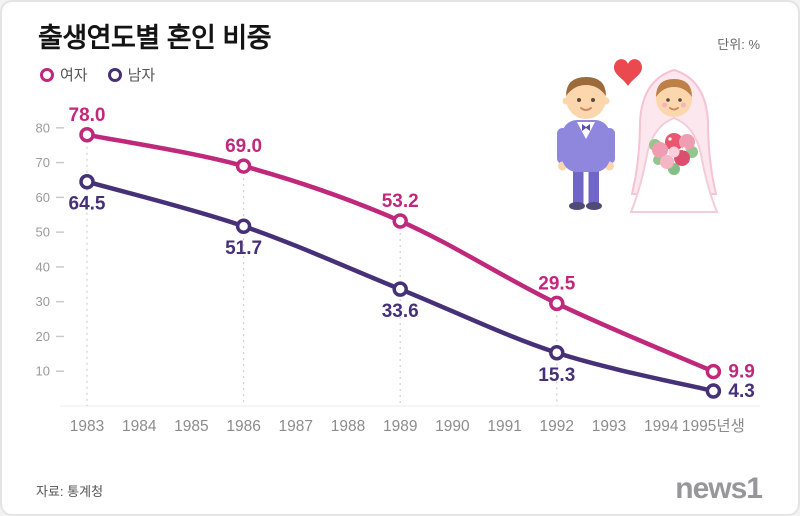 This screenshot has width=800, height=516. I want to click on y-tick-label: 70, so click(43, 162).